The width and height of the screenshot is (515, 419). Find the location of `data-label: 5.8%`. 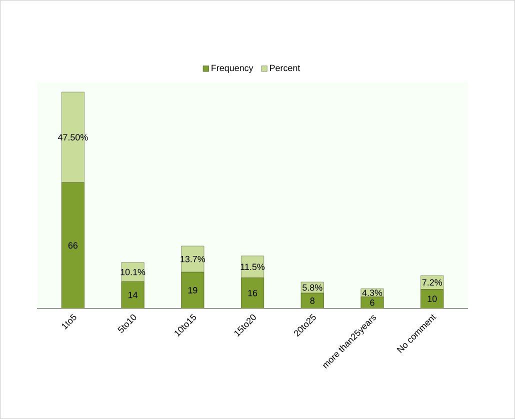

data-label: 5.8% is located at coordinates (312, 287).